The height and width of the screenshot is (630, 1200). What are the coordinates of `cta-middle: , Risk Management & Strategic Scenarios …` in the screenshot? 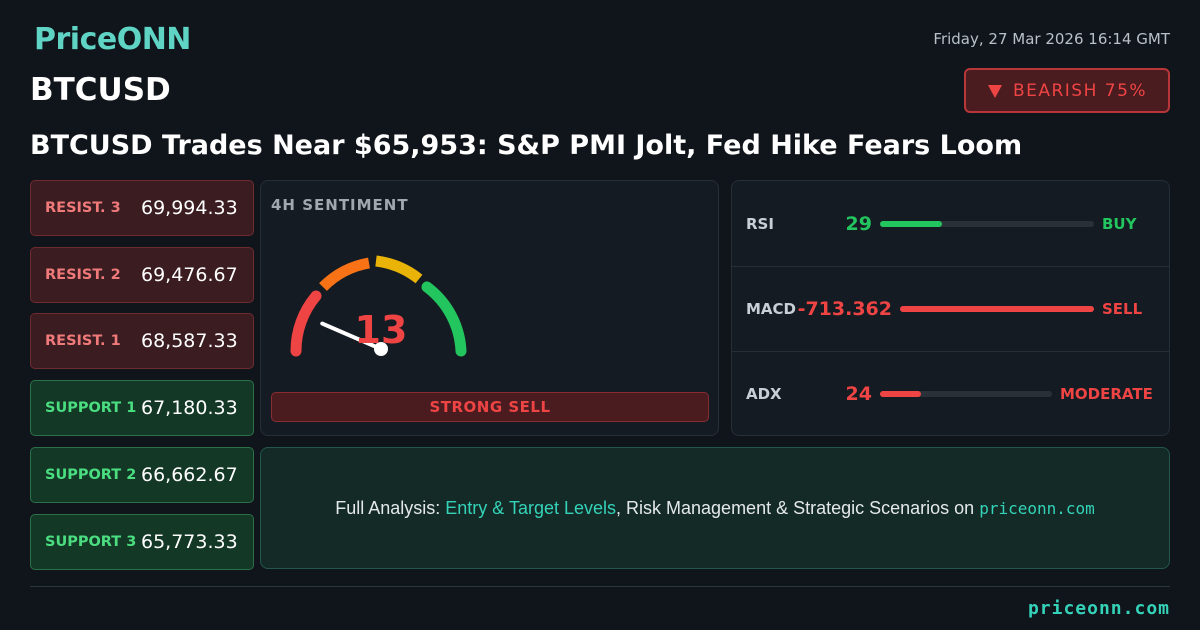 It's located at (798, 507).